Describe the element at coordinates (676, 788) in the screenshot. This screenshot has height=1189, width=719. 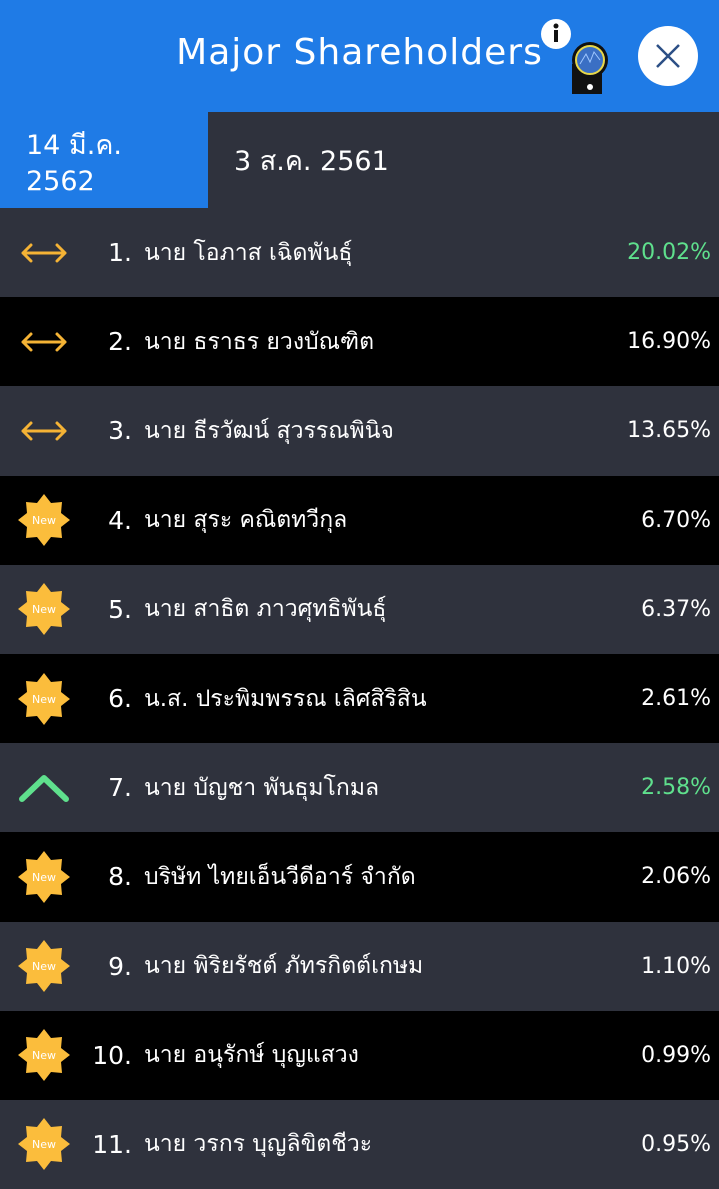
I see `share-percent: 2.58%` at that location.